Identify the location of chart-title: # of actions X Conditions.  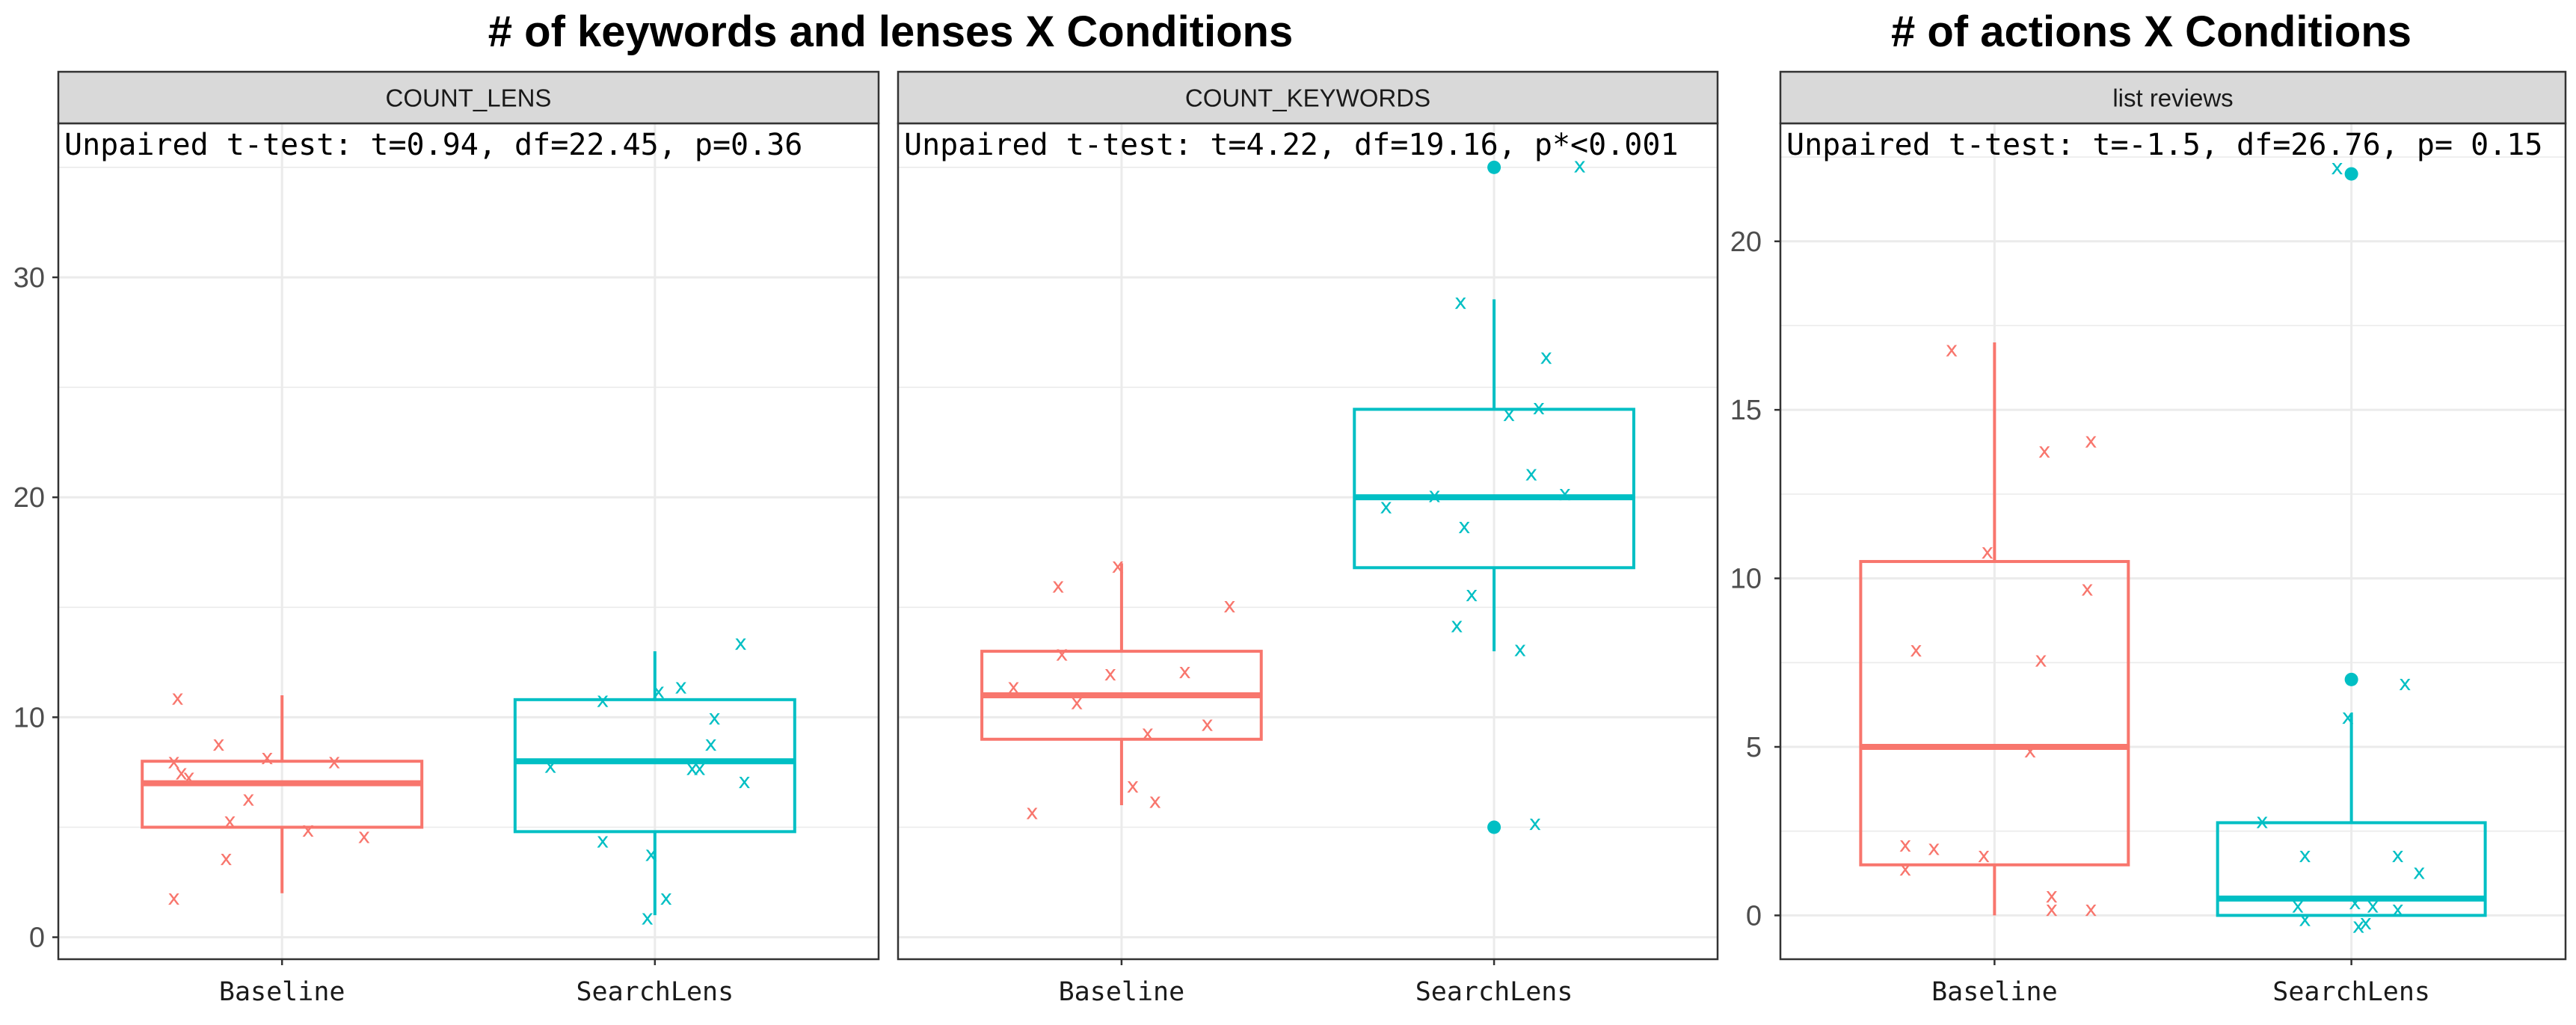
(2151, 31).